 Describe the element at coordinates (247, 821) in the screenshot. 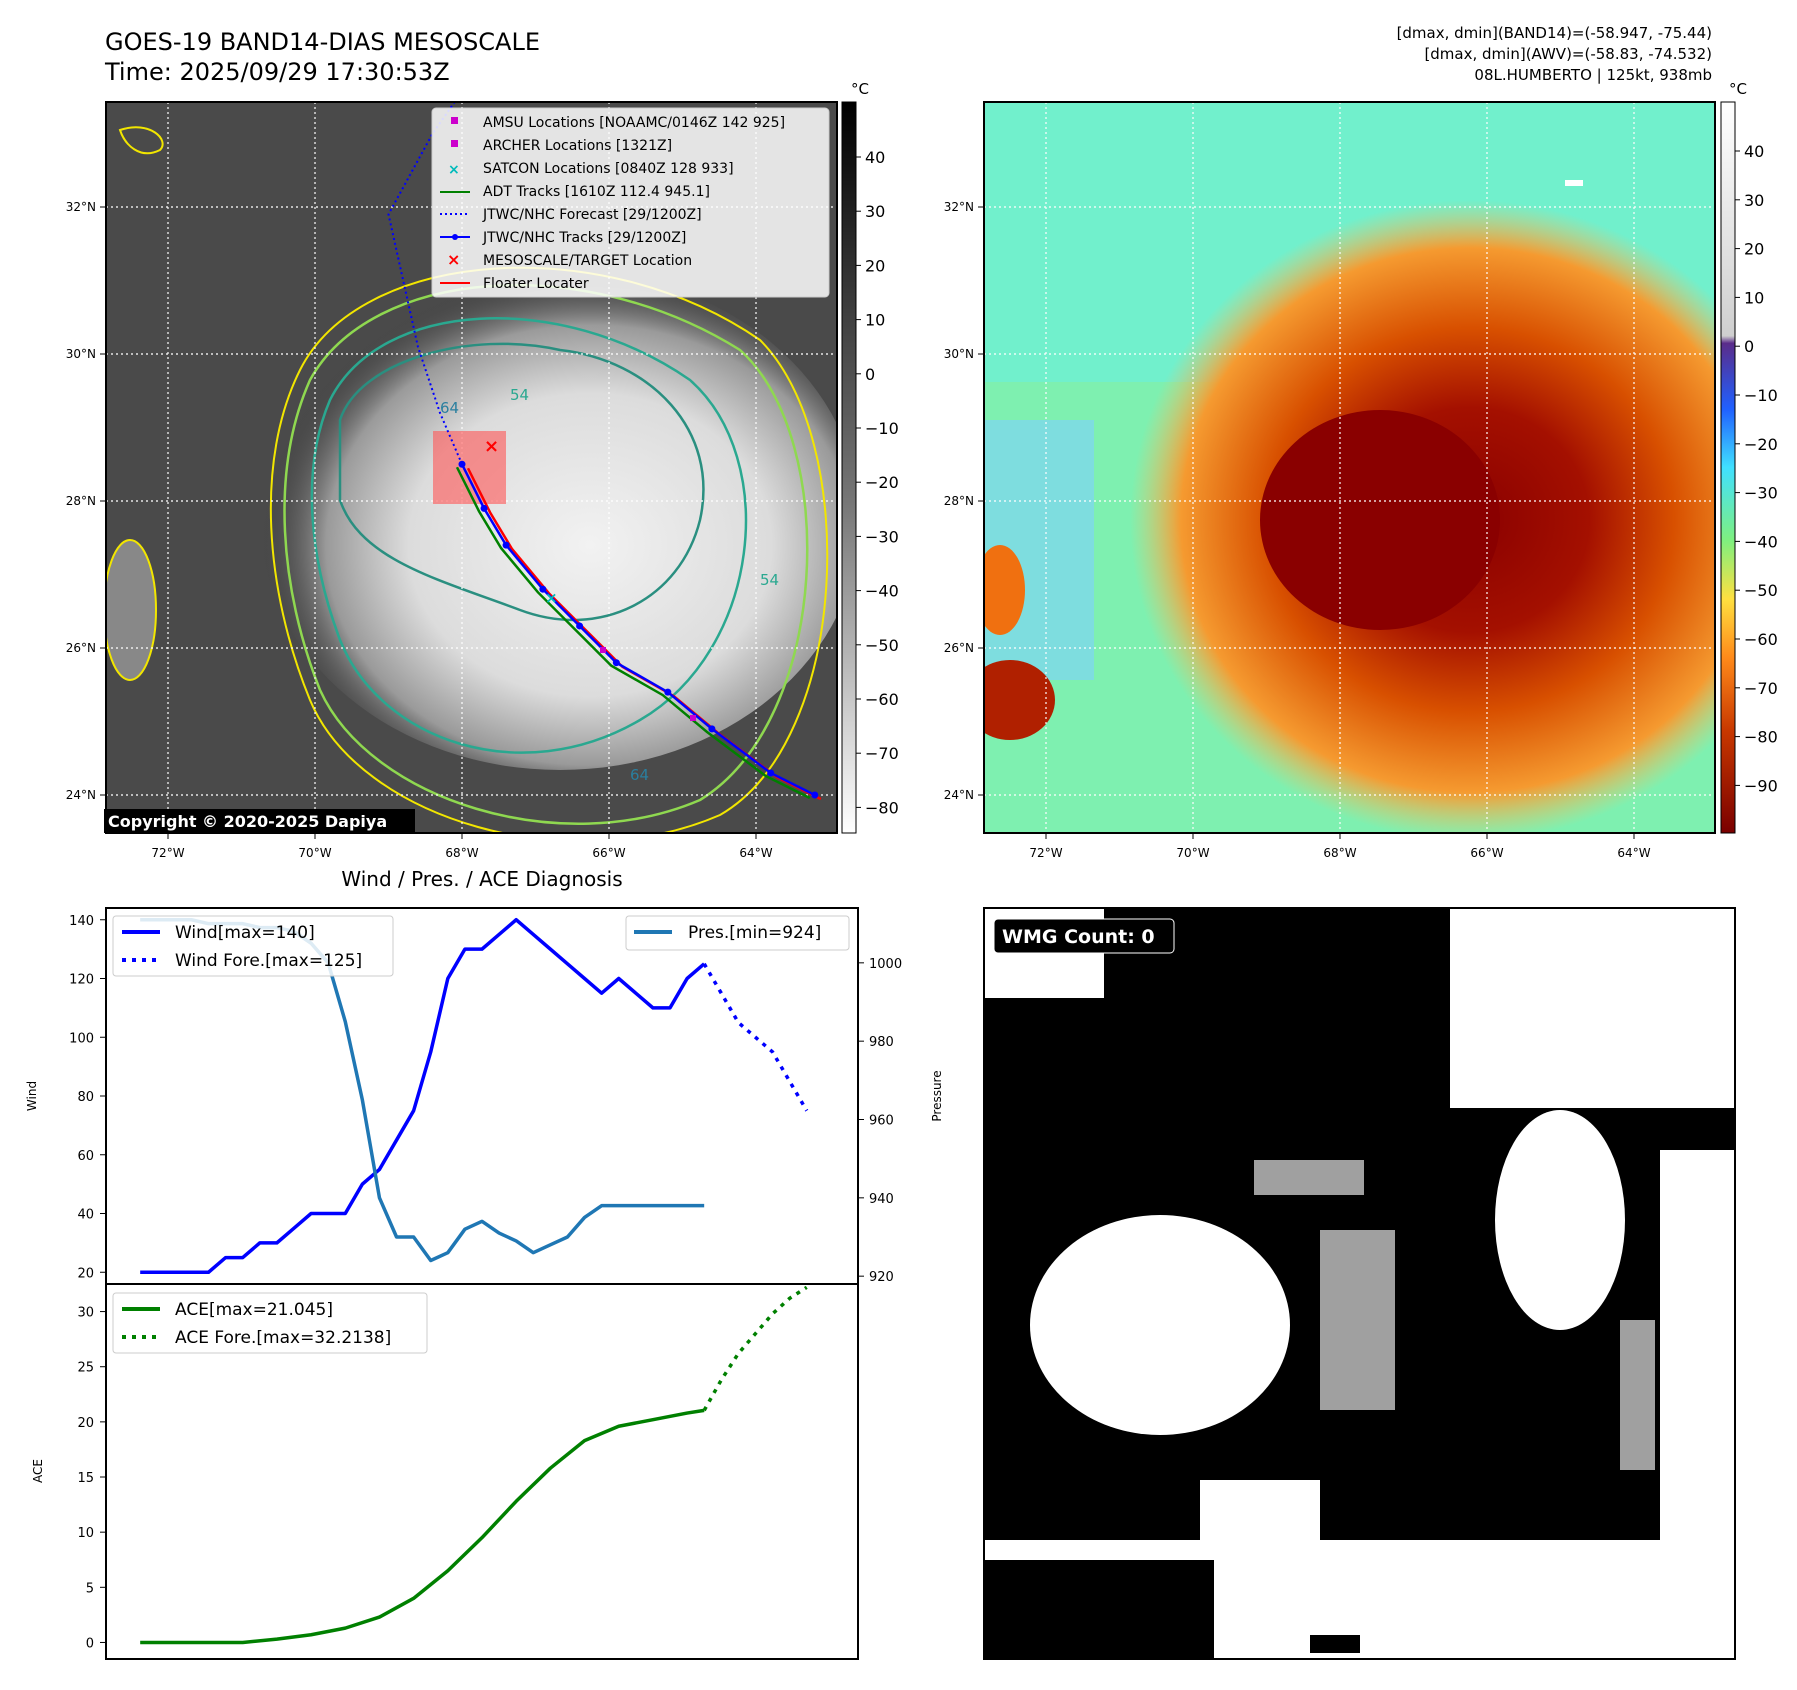

I see `copyright-text: Copyright © 2020-2025 Dapiya` at that location.